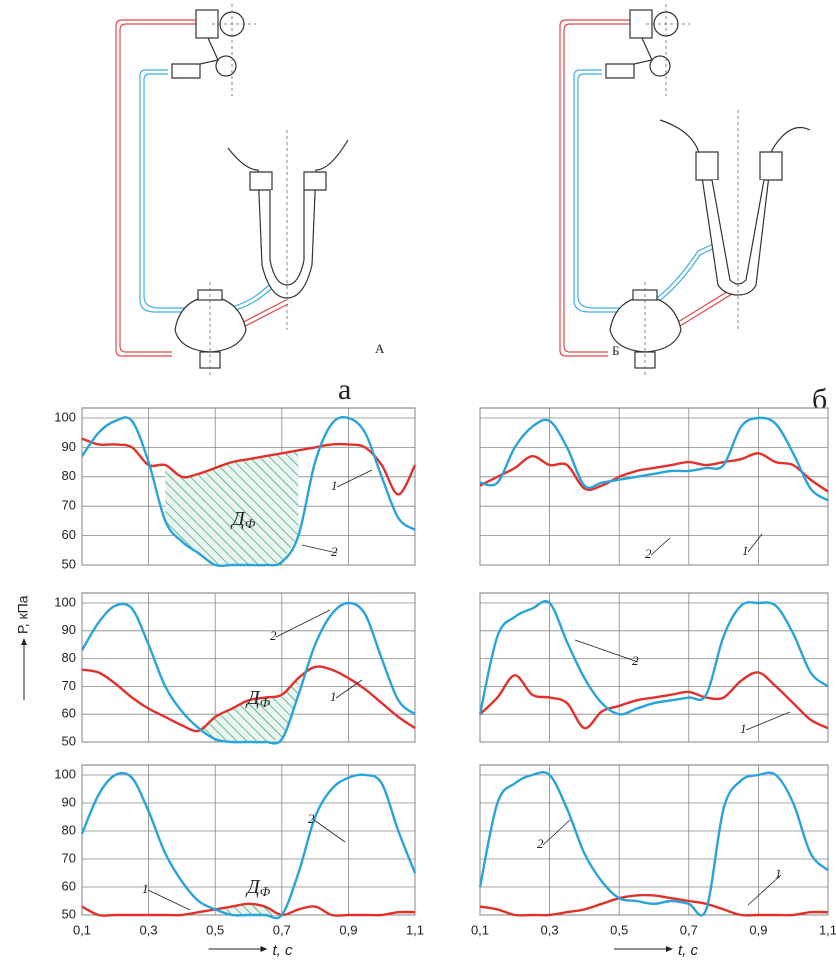 This screenshot has height=966, width=836. I want to click on y-axis-label: Р, кПа, so click(23, 614).